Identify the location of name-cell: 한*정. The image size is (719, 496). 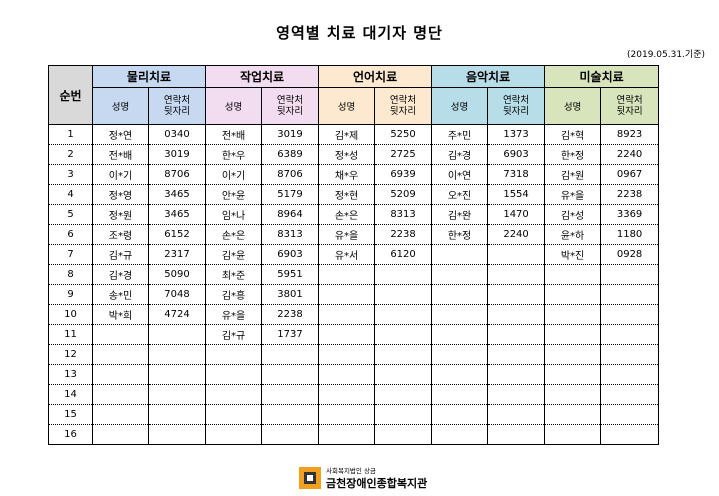
(573, 154).